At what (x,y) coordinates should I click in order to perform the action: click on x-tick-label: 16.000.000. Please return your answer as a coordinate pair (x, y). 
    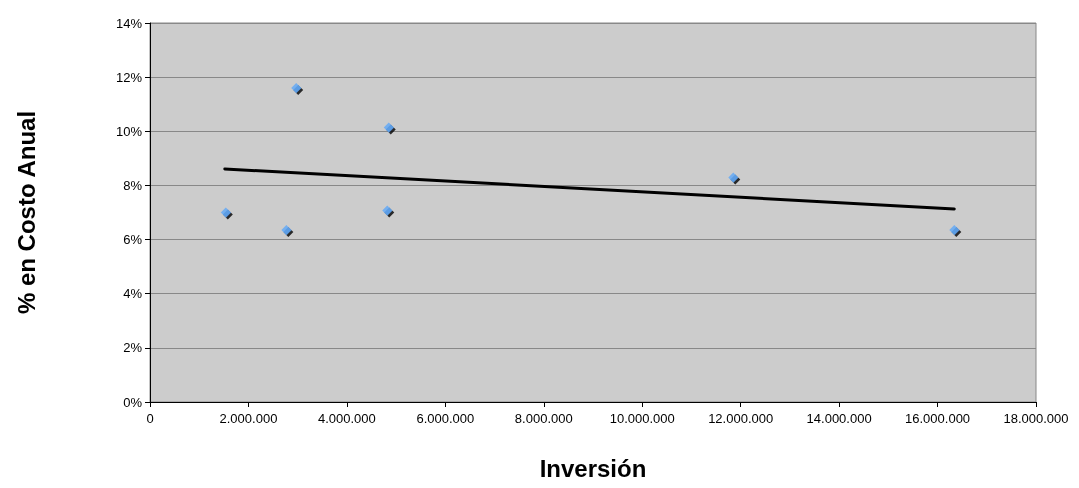
    Looking at the image, I should click on (938, 418).